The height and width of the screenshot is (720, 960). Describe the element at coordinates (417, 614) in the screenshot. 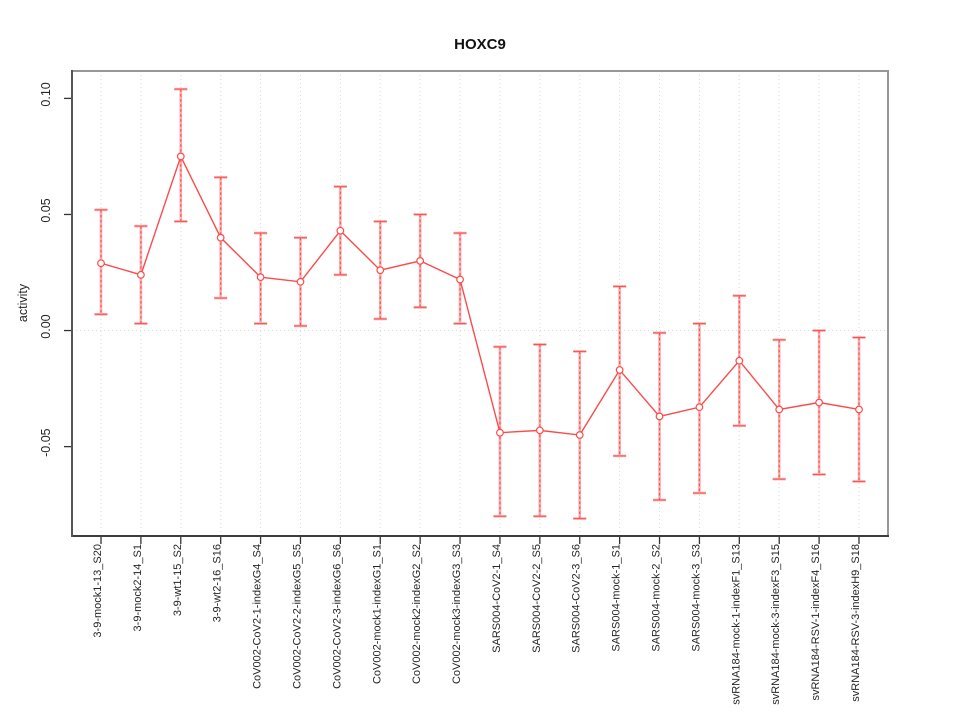

I see `x-tick-label: CoV002-mock2-indexG2_S2` at that location.